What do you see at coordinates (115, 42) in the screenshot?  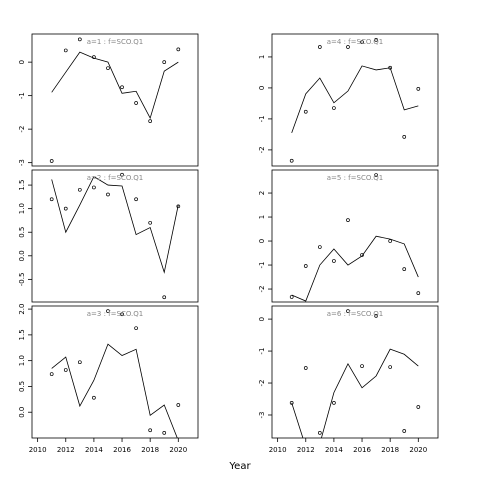 I see `panel-title: a=1 : f=SCO.Q1` at bounding box center [115, 42].